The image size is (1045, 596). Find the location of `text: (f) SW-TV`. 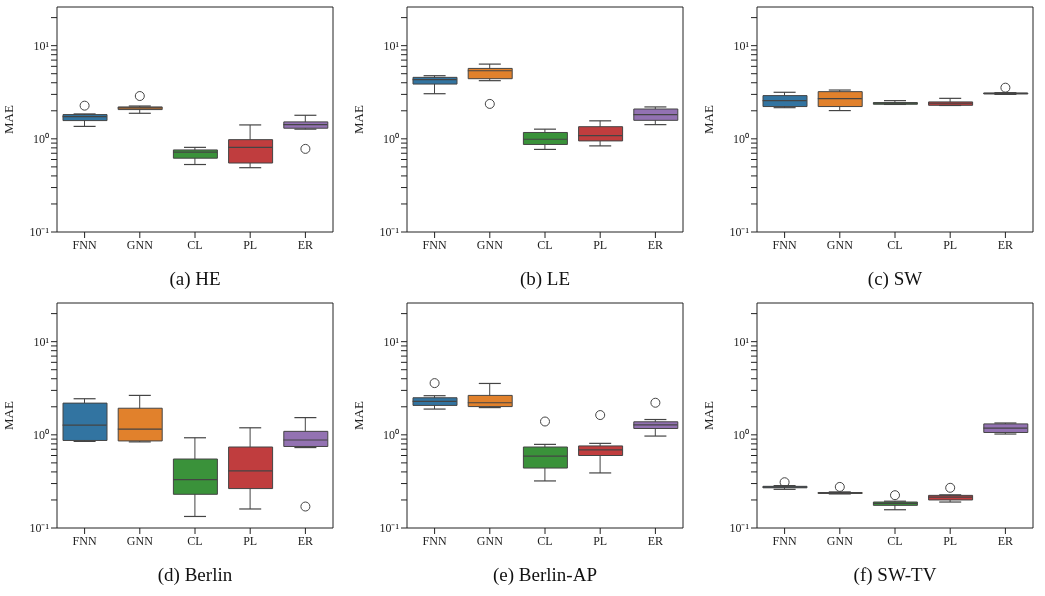

text: (f) SW-TV is located at coordinates (895, 575).